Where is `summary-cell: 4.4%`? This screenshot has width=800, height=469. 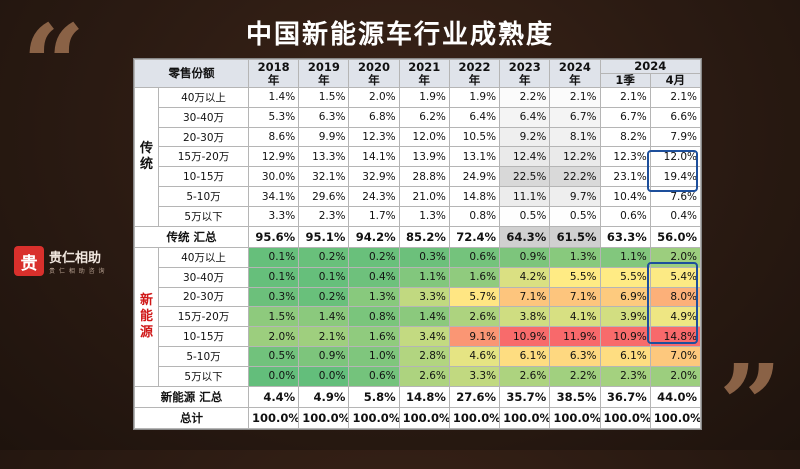 summary-cell: 4.4% is located at coordinates (273, 396).